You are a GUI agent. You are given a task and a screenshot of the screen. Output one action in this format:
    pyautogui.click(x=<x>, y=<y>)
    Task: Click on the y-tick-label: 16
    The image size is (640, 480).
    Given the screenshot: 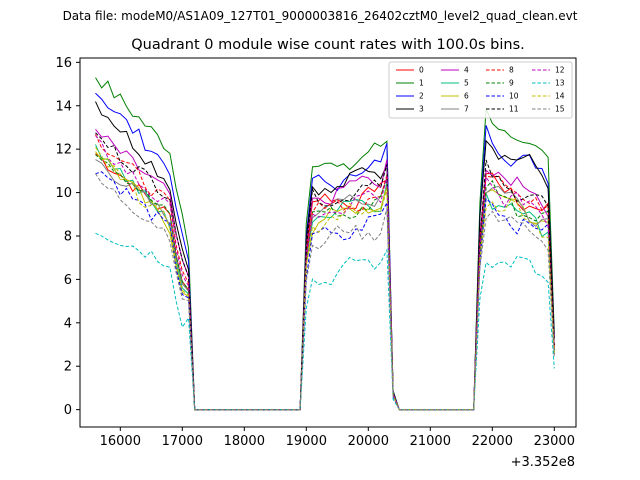 What is the action you would take?
    pyautogui.click(x=63, y=63)
    